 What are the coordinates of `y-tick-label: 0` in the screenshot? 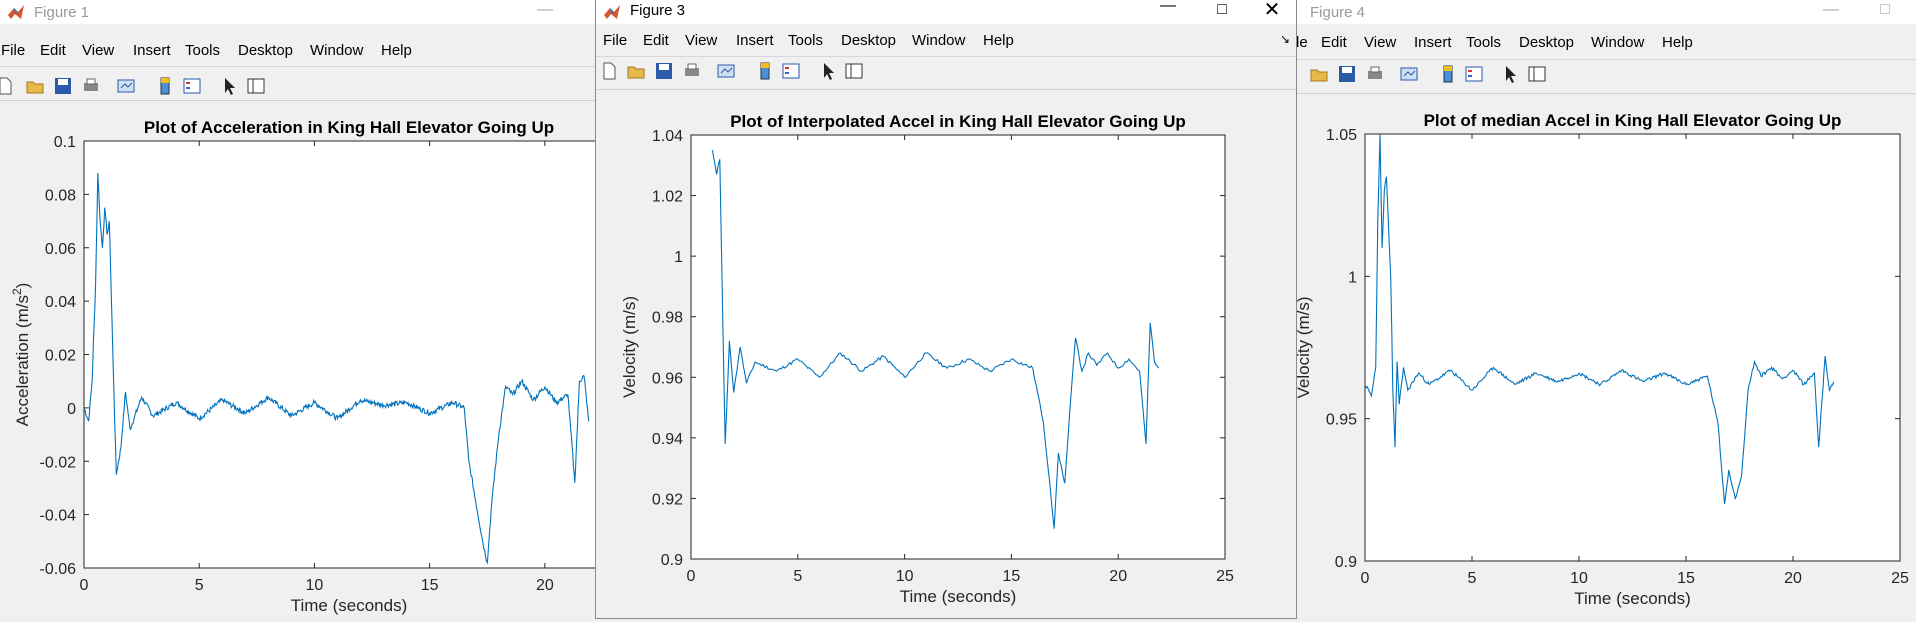 It's located at (71, 409).